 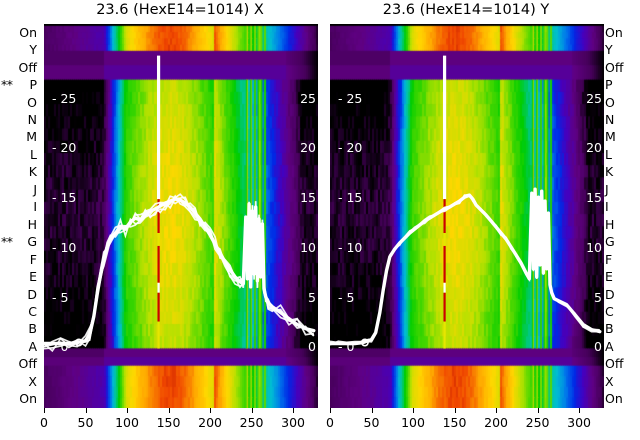 I want to click on inner-ytick-right-0: 0, so click(x=598, y=347).